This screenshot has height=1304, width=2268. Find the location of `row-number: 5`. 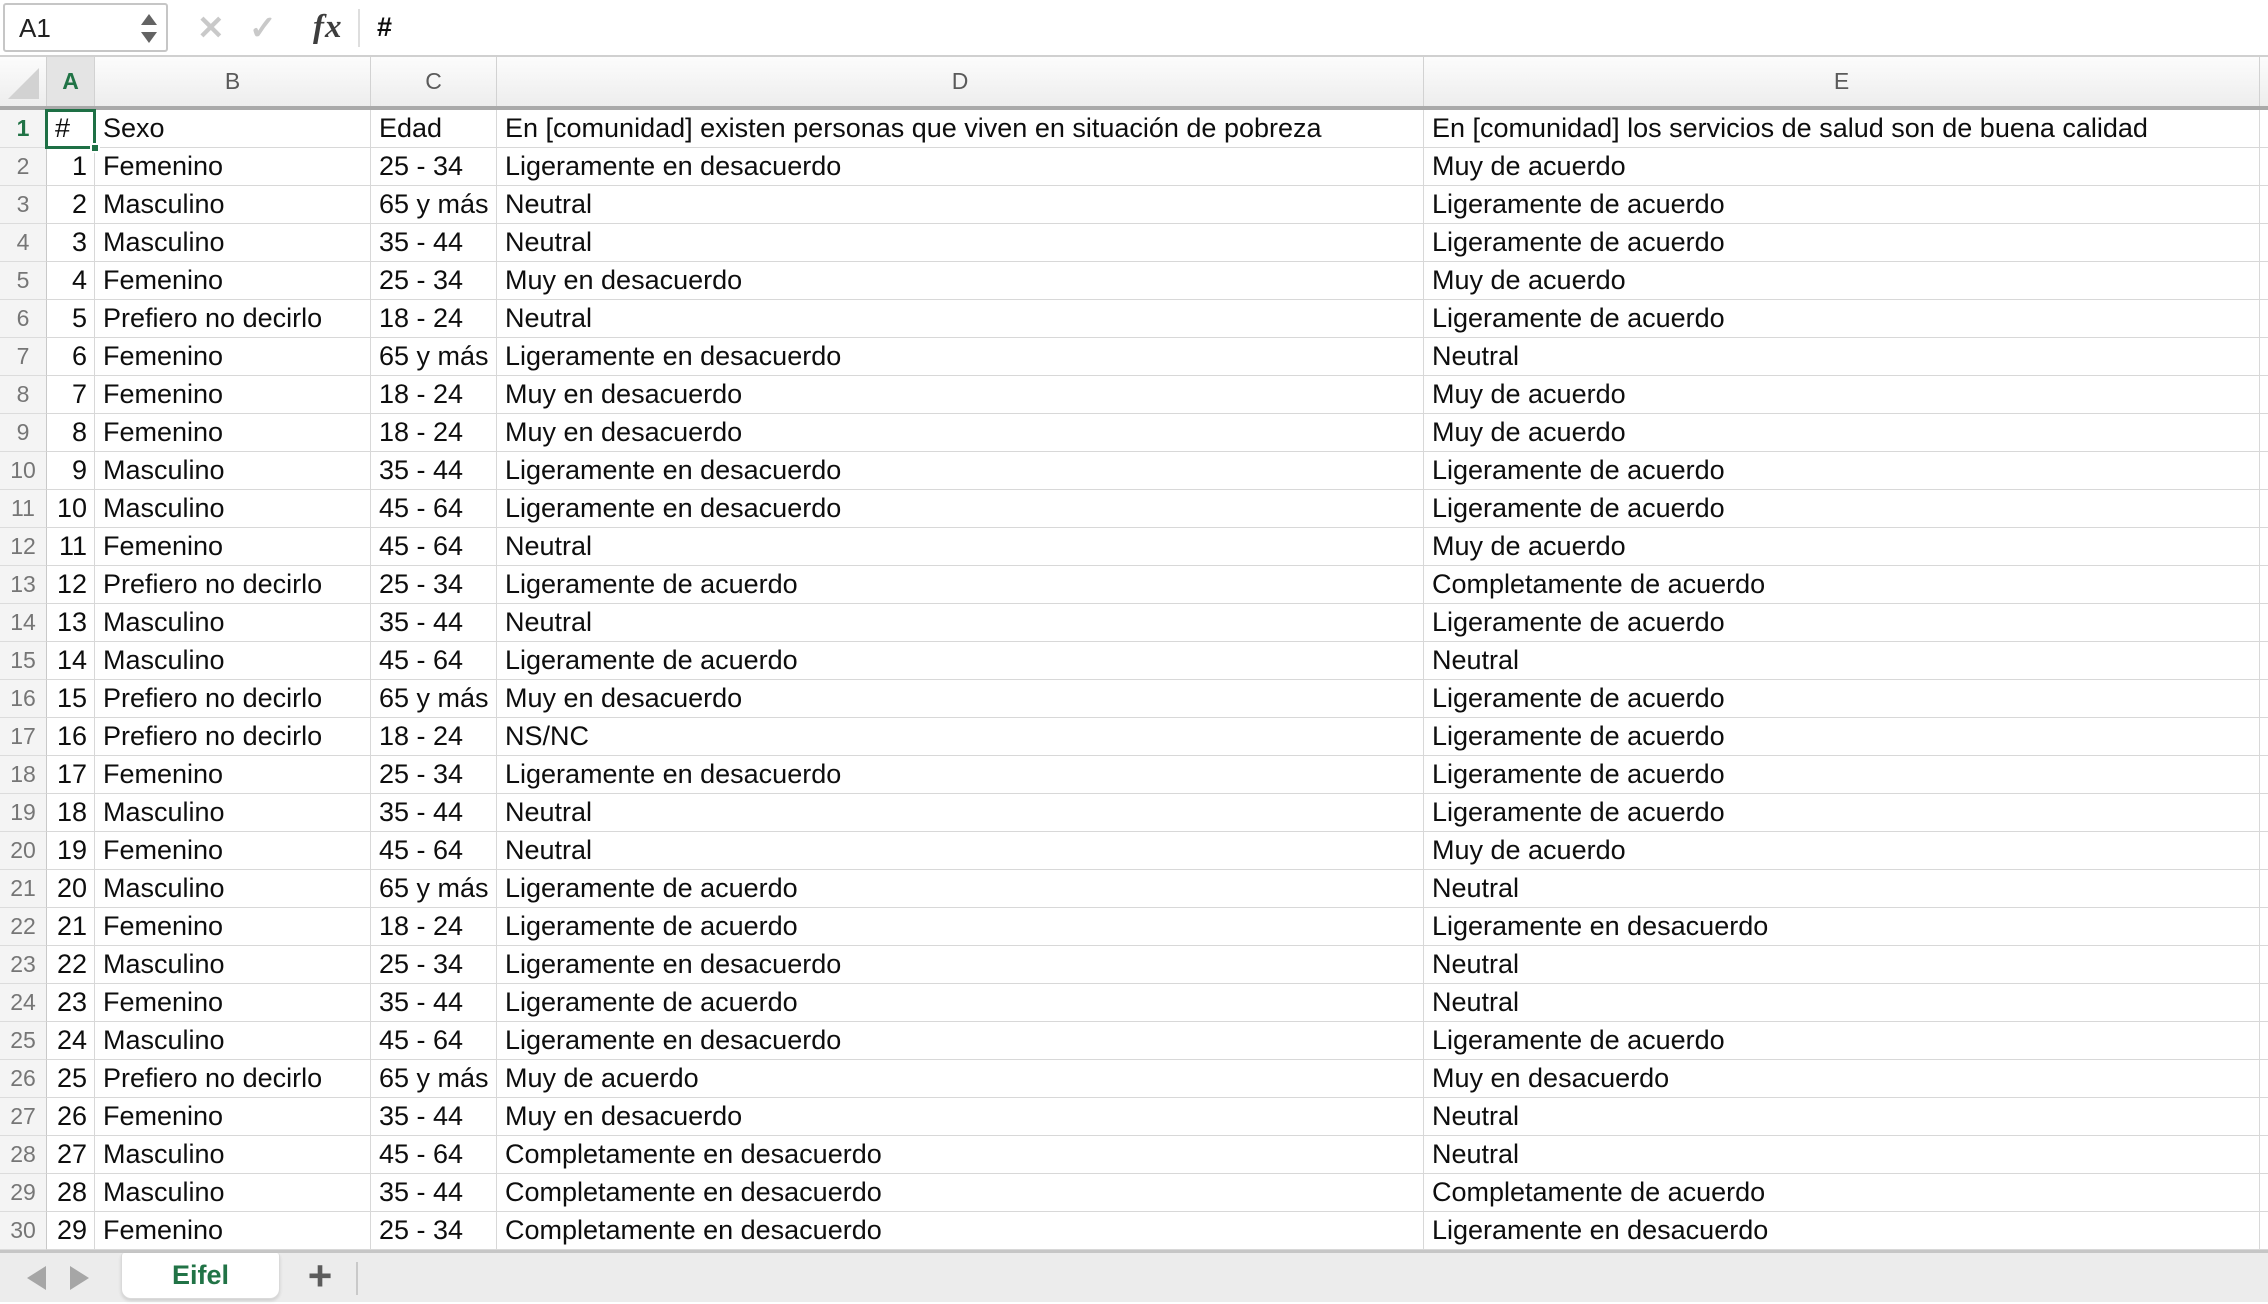

row-number: 5 is located at coordinates (23, 281).